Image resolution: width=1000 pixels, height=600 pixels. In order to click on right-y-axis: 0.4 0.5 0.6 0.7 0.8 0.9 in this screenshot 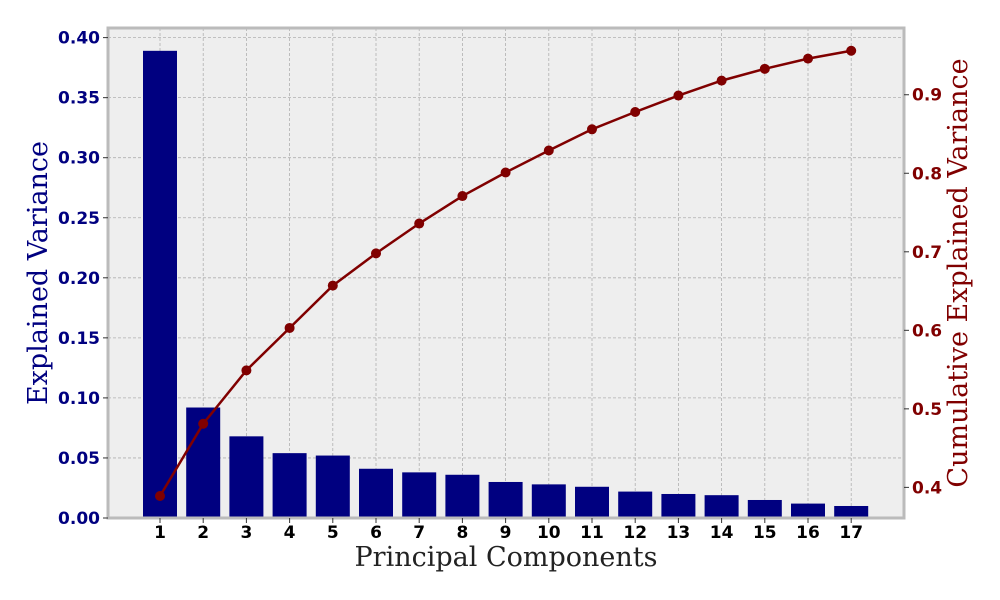, I will do `click(923, 292)`.